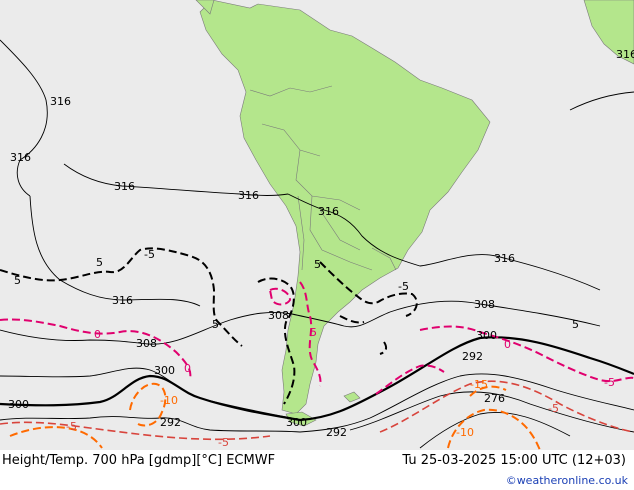 The image size is (634, 490). I want to click on valid-time: Tu 25-03-2025 15:00 UTC (12+03), so click(514, 460).